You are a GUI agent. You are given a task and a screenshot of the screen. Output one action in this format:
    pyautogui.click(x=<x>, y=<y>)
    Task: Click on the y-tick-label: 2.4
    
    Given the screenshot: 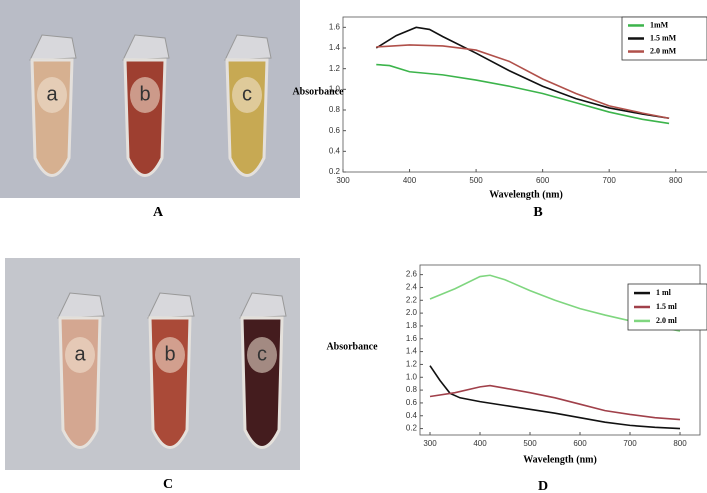 What is the action you would take?
    pyautogui.click(x=412, y=287)
    